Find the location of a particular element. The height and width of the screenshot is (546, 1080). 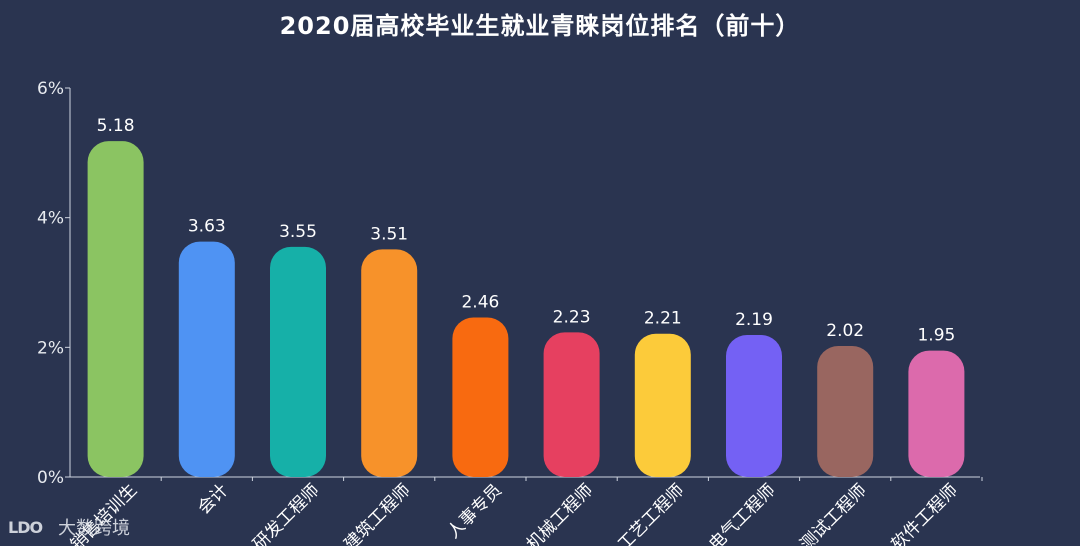

y-tick-label: 0% is located at coordinates (50, 478).